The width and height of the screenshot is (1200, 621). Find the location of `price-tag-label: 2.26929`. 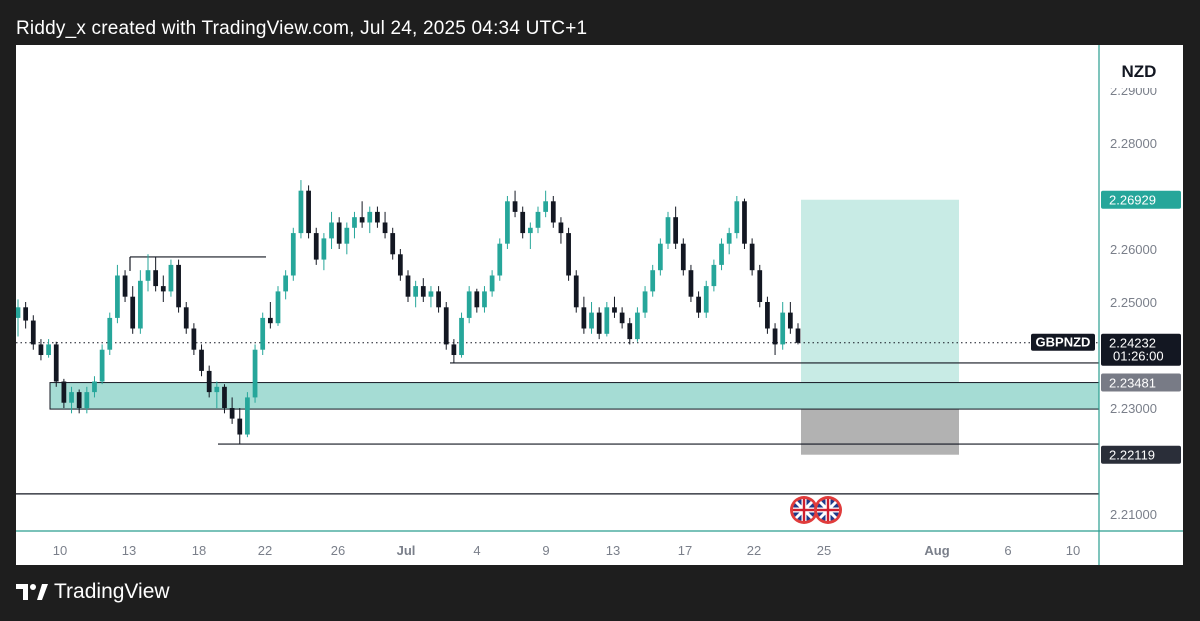

price-tag-label: 2.26929 is located at coordinates (1132, 200).